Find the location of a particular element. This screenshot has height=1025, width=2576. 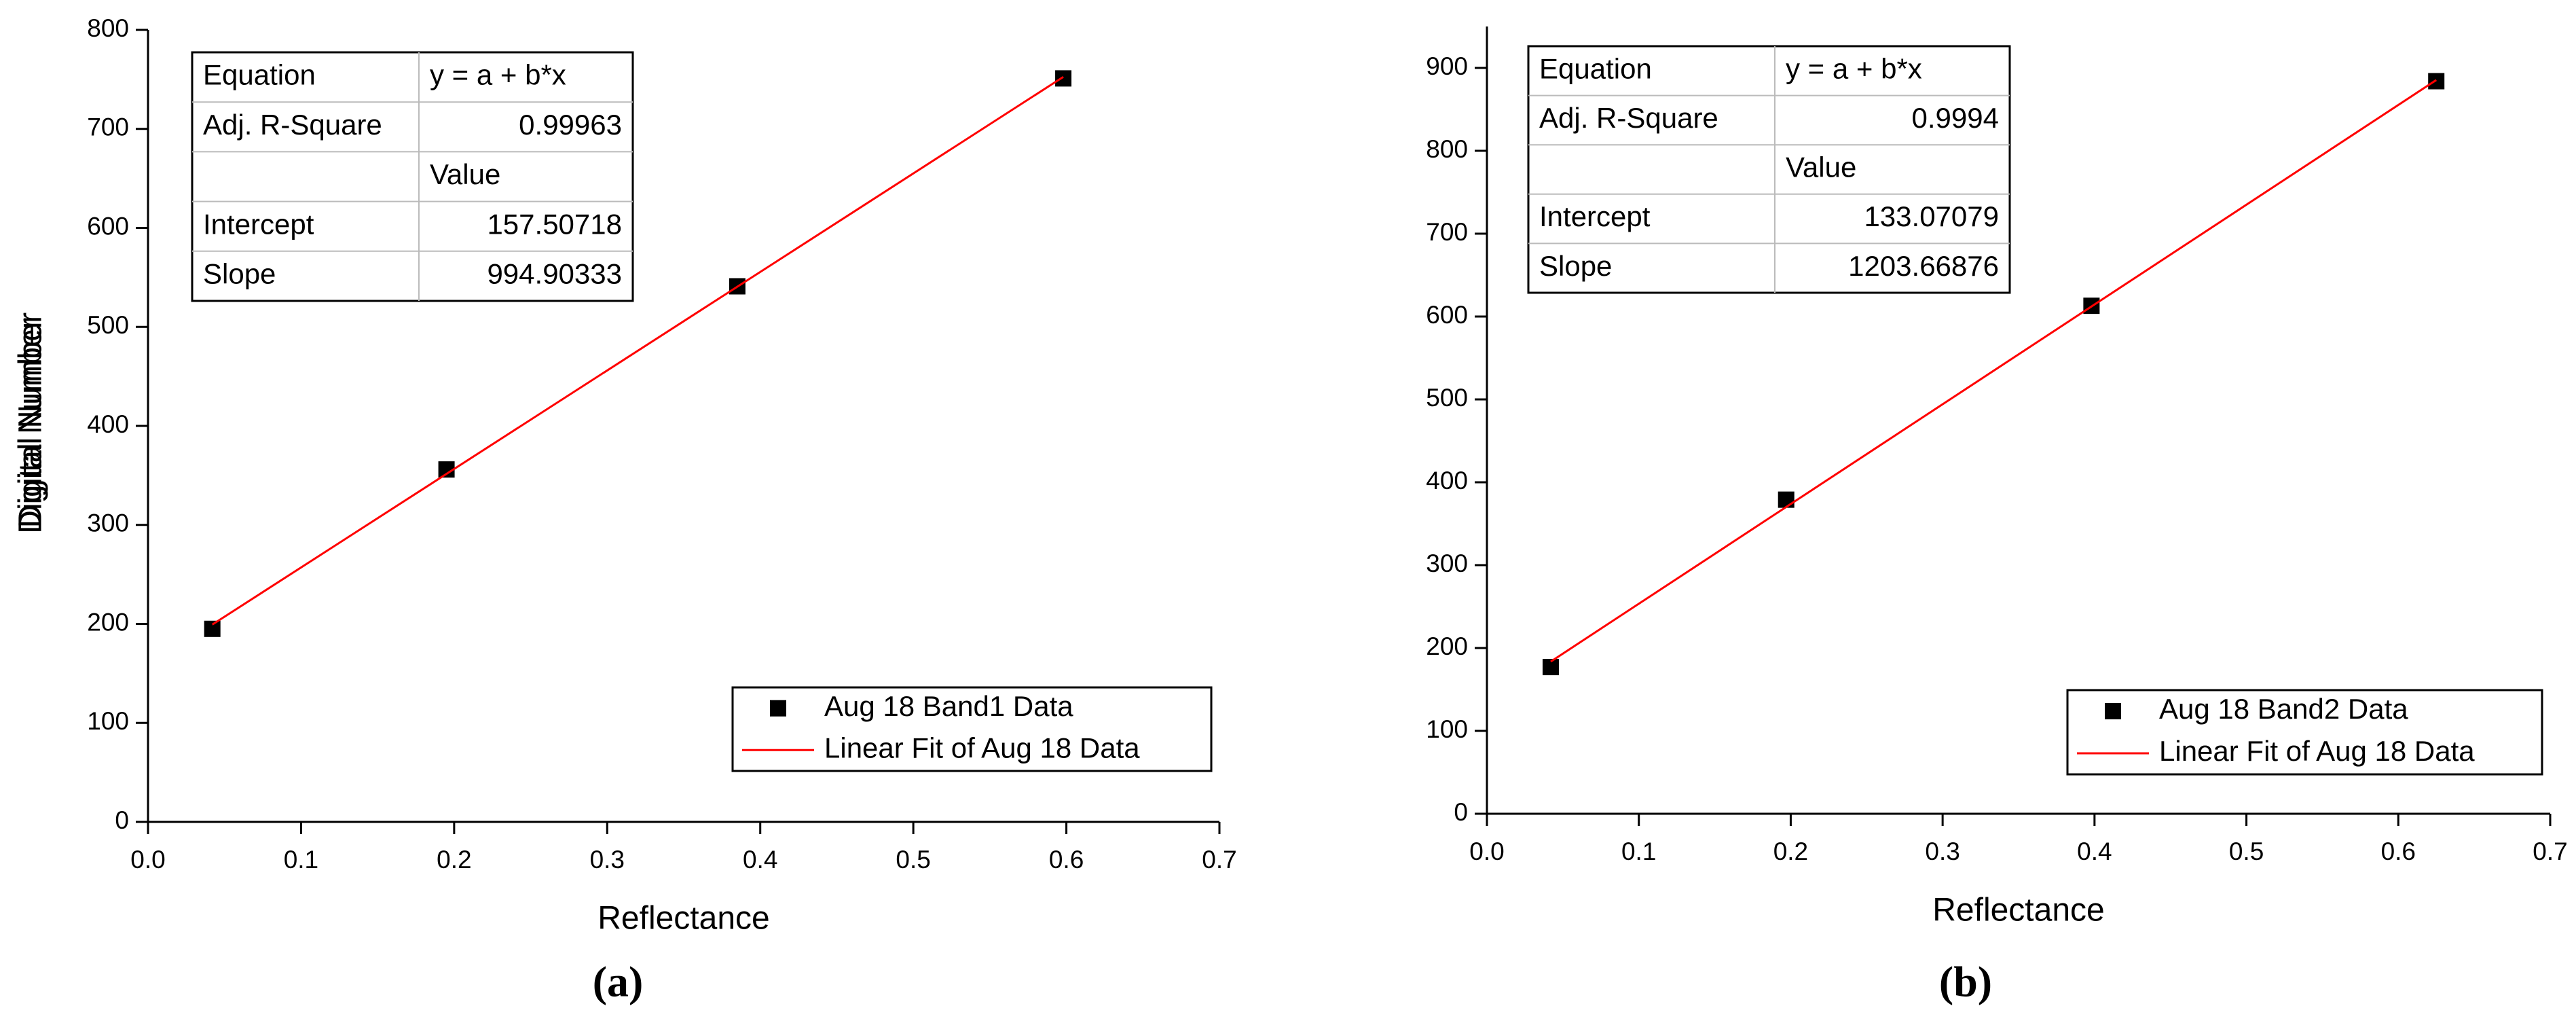

table-cell: 157.50718 is located at coordinates (554, 224).